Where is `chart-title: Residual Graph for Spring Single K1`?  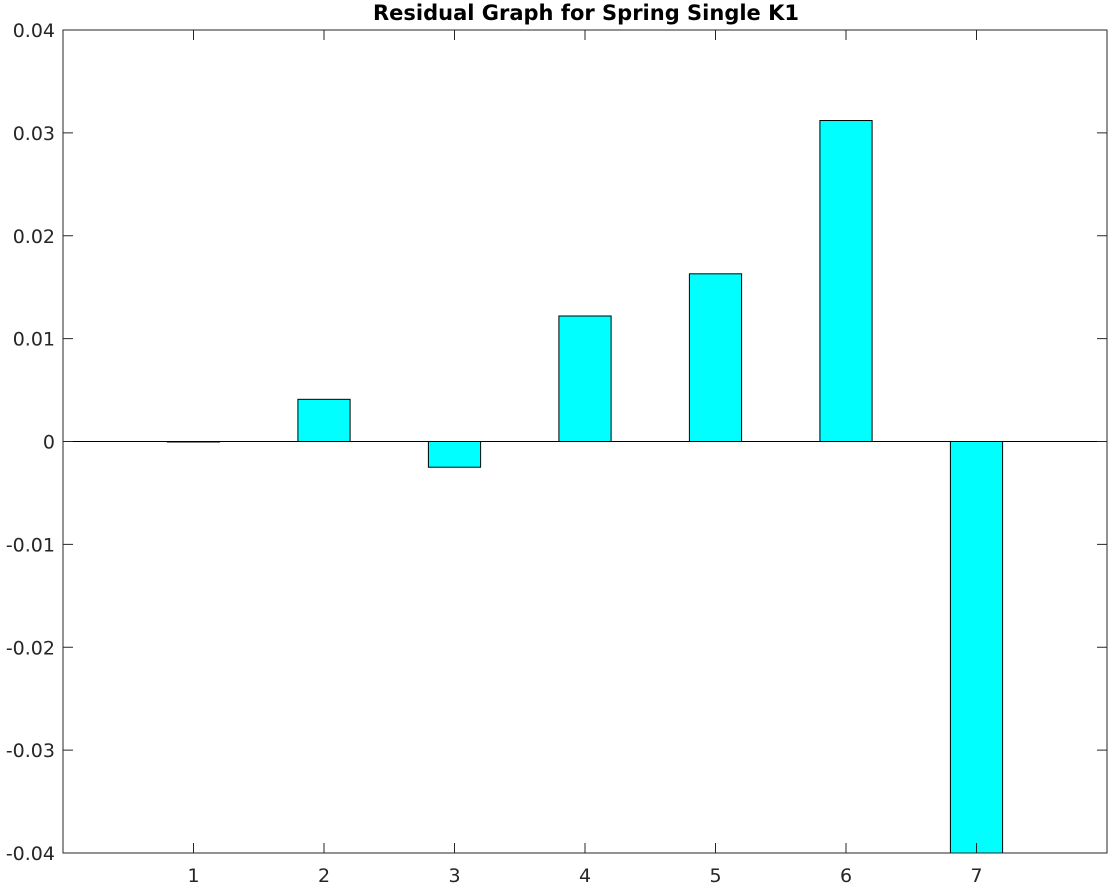 chart-title: Residual Graph for Spring Single K1 is located at coordinates (586, 13).